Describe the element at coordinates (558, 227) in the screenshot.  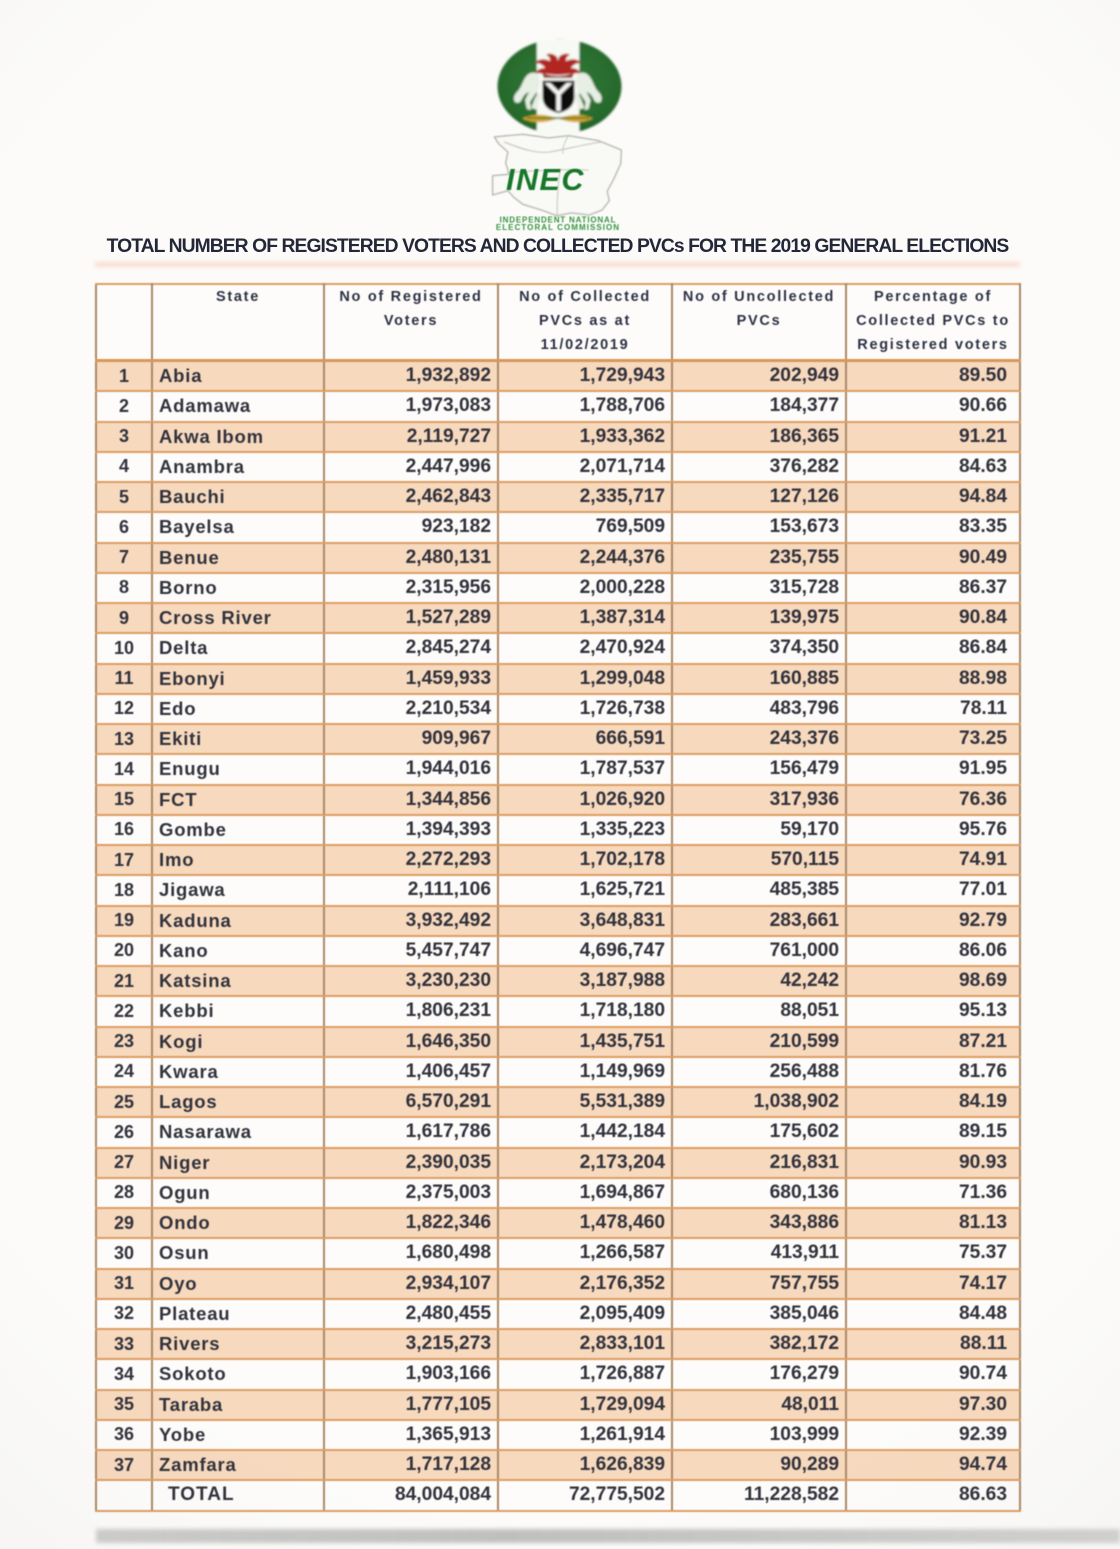
I see `svg-text: ELECTORAL COMMISSION` at that location.